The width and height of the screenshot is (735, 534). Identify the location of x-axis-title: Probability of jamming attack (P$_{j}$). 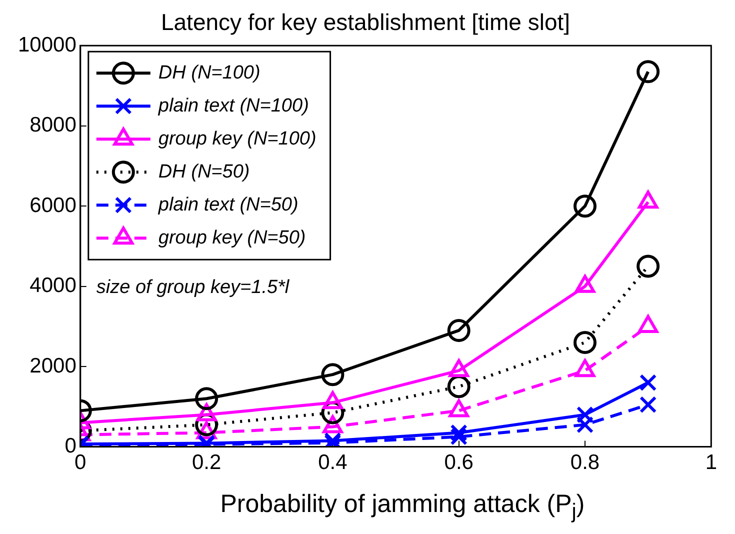
(402, 507).